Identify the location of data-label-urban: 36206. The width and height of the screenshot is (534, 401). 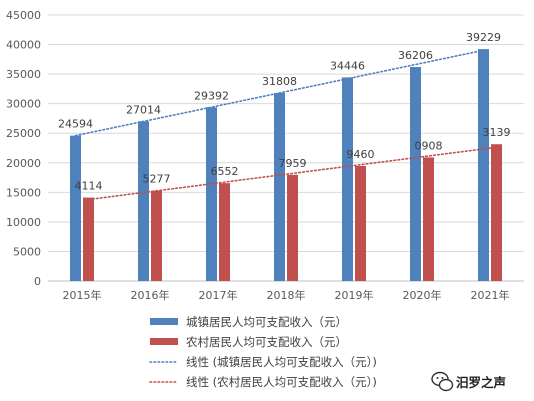
(415, 55).